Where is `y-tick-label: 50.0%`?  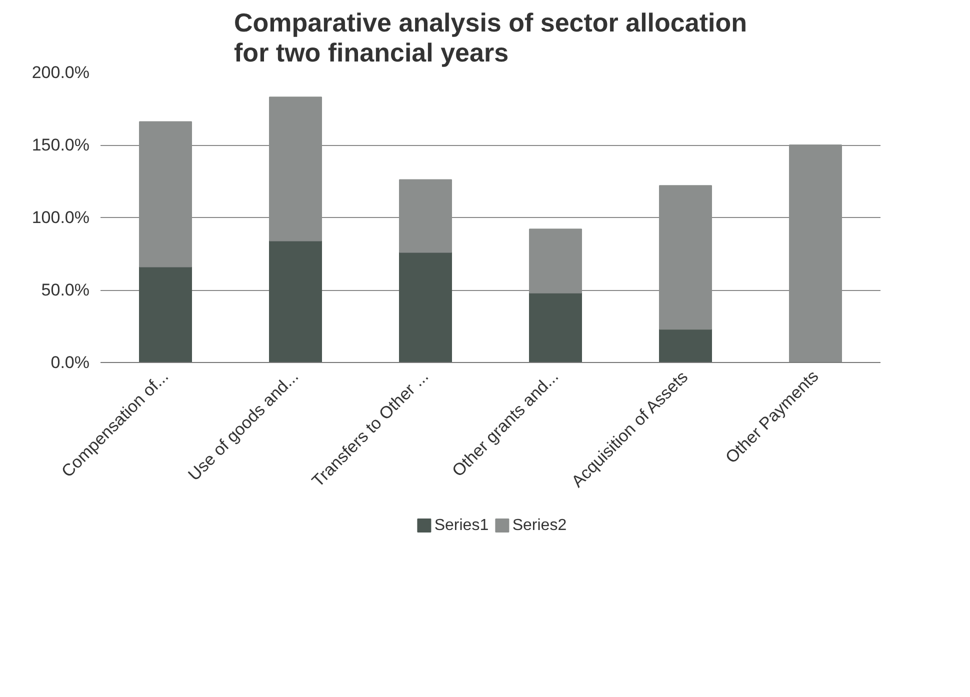
y-tick-label: 50.0% is located at coordinates (65, 290).